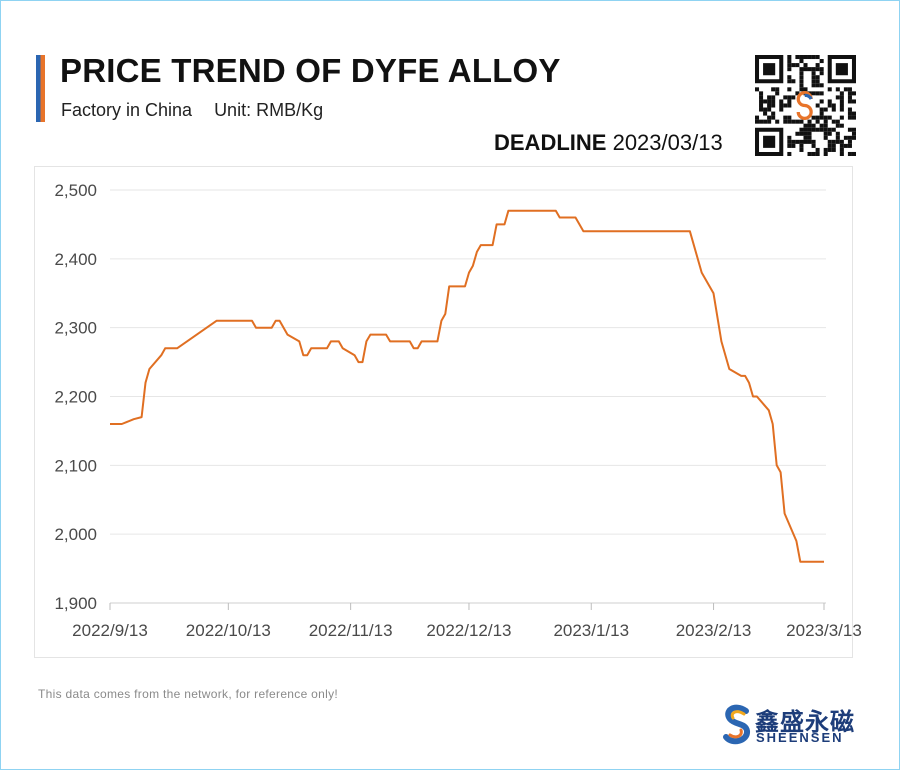 The height and width of the screenshot is (770, 900). I want to click on y-tick-label: 2,500, so click(75, 190).